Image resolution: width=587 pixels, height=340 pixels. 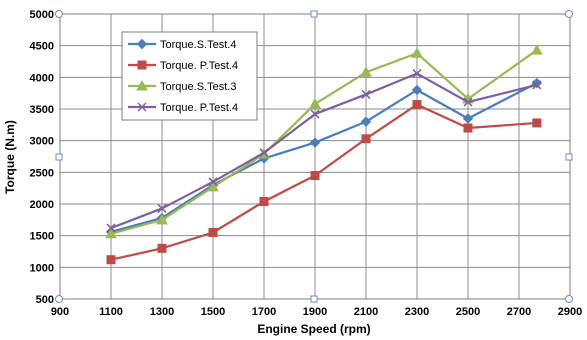 What do you see at coordinates (42, 205) in the screenshot?
I see `y-tick-label-3: 2000` at bounding box center [42, 205].